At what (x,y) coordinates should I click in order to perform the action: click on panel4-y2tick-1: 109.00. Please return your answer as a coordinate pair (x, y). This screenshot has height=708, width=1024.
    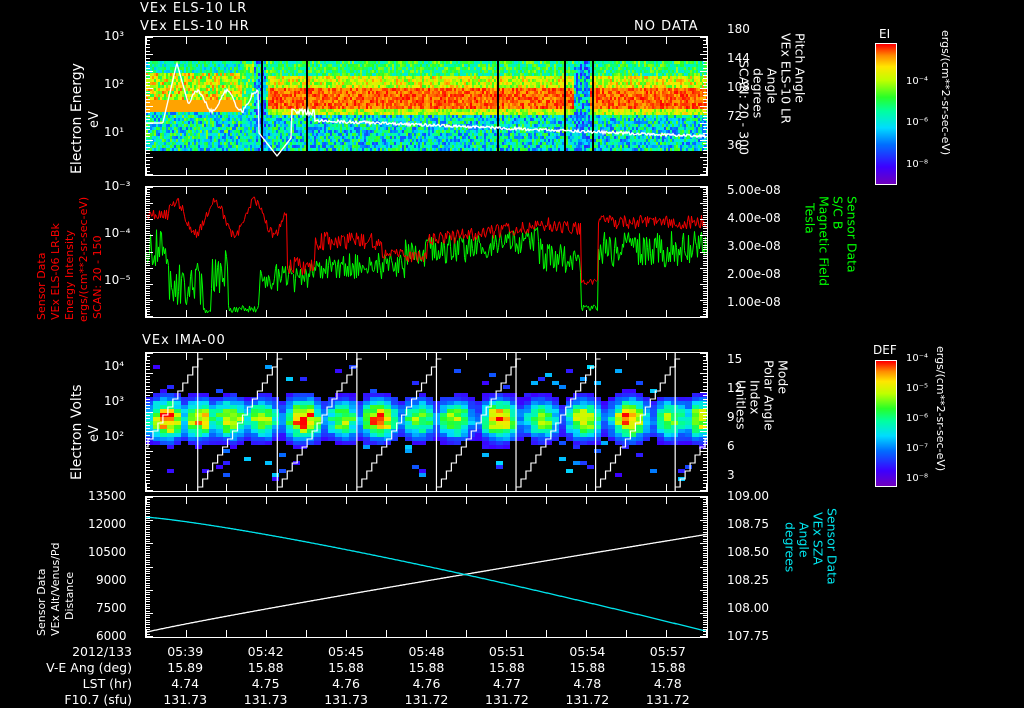
    Looking at the image, I should click on (748, 496).